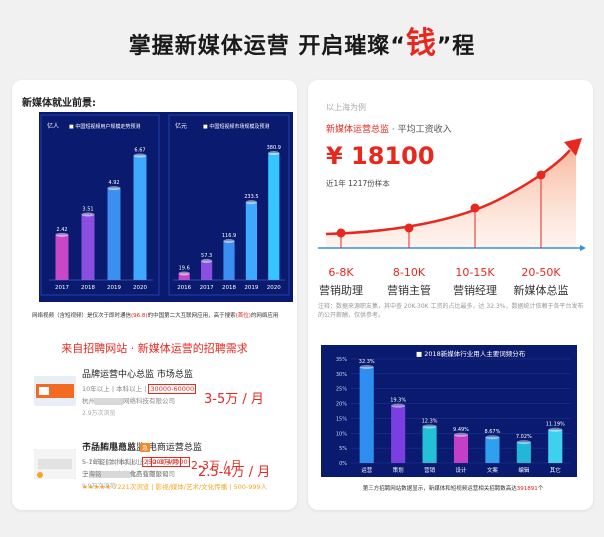 This screenshot has width=604, height=537. What do you see at coordinates (471, 353) in the screenshot?
I see `chart-title: ■ 2018新媒体行业用人主要词频分布` at bounding box center [471, 353].